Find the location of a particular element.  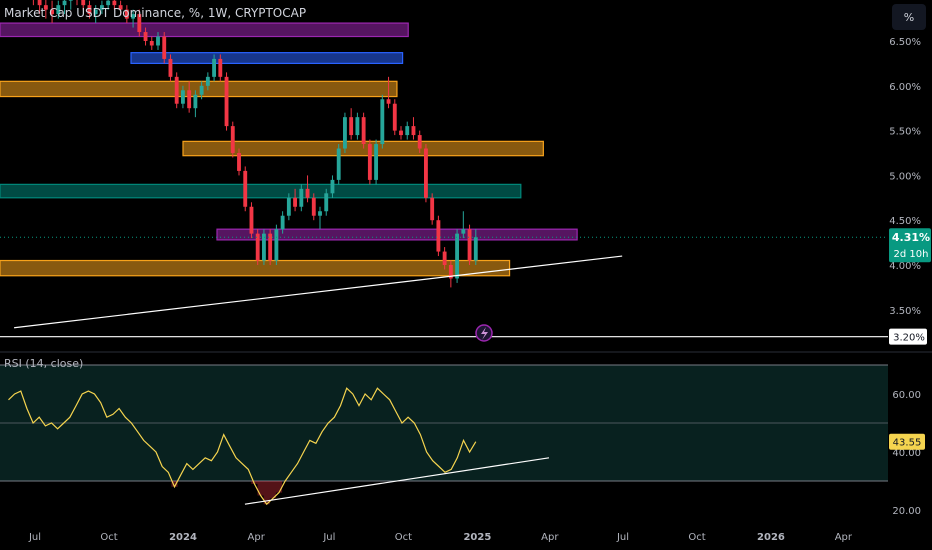

price-tick-label: 5.50% is located at coordinates (905, 132).